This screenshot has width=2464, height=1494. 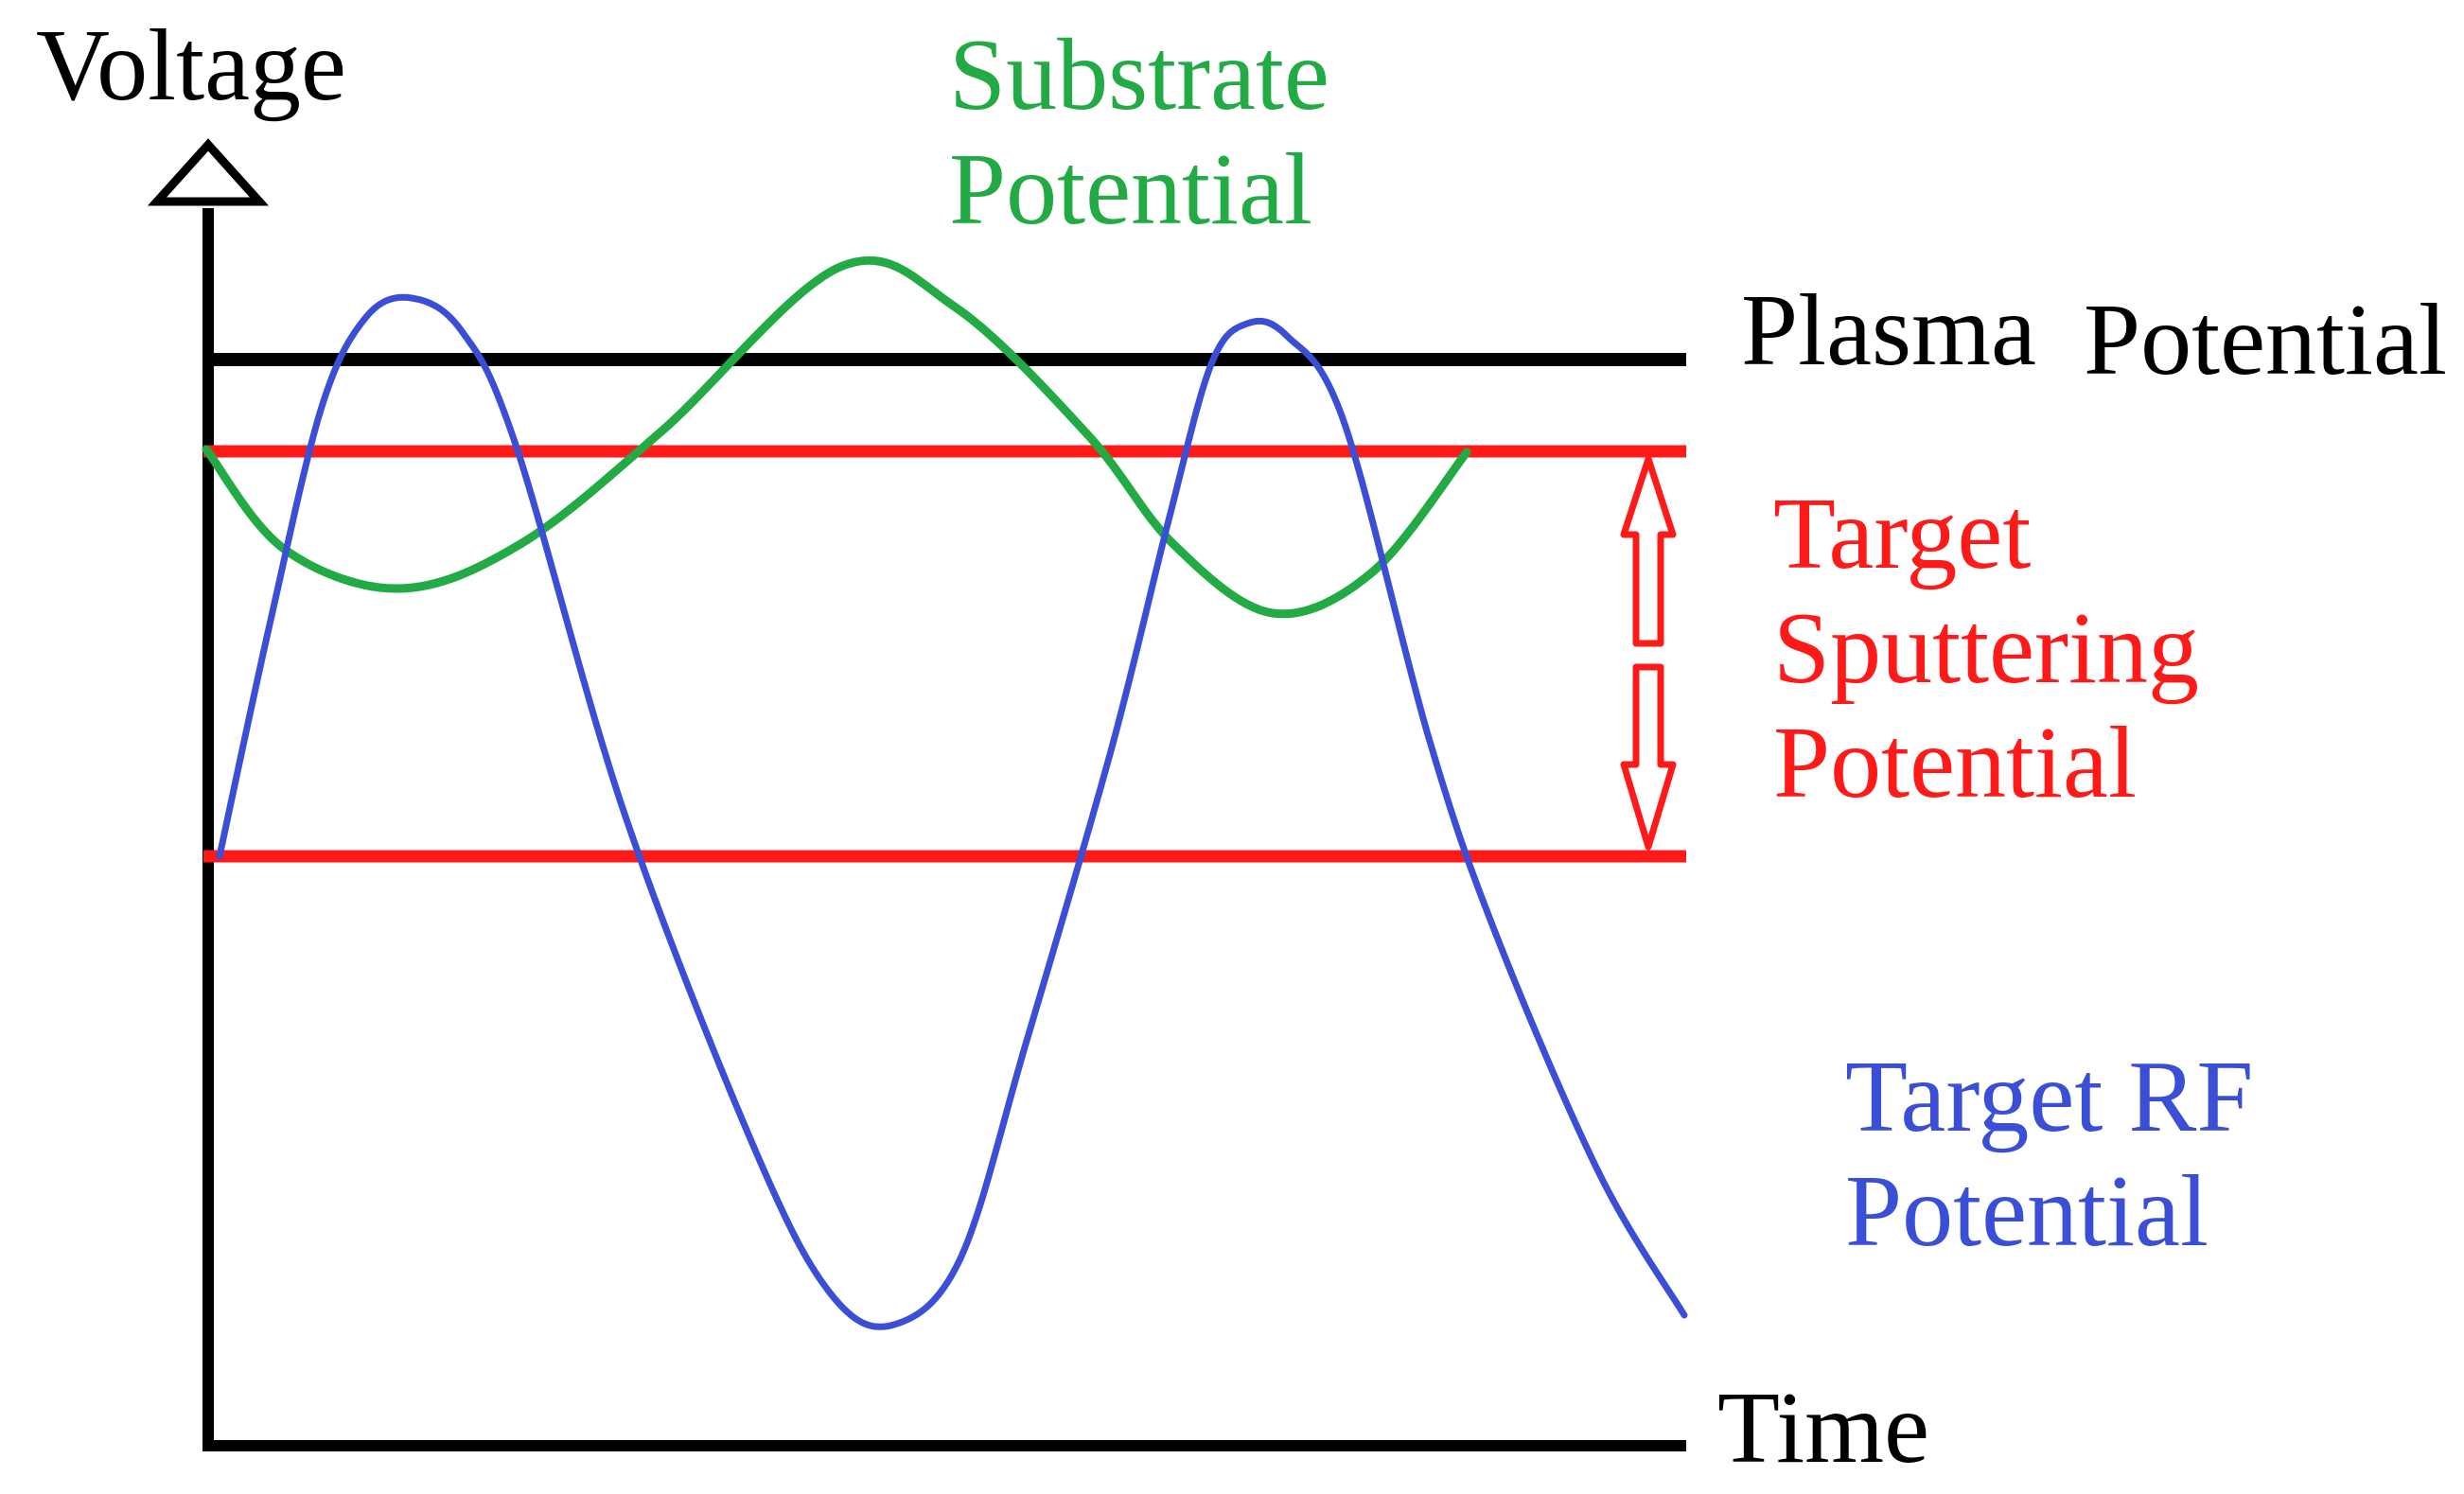 I want to click on rf-label-line1: Target RF, so click(x=2050, y=1097).